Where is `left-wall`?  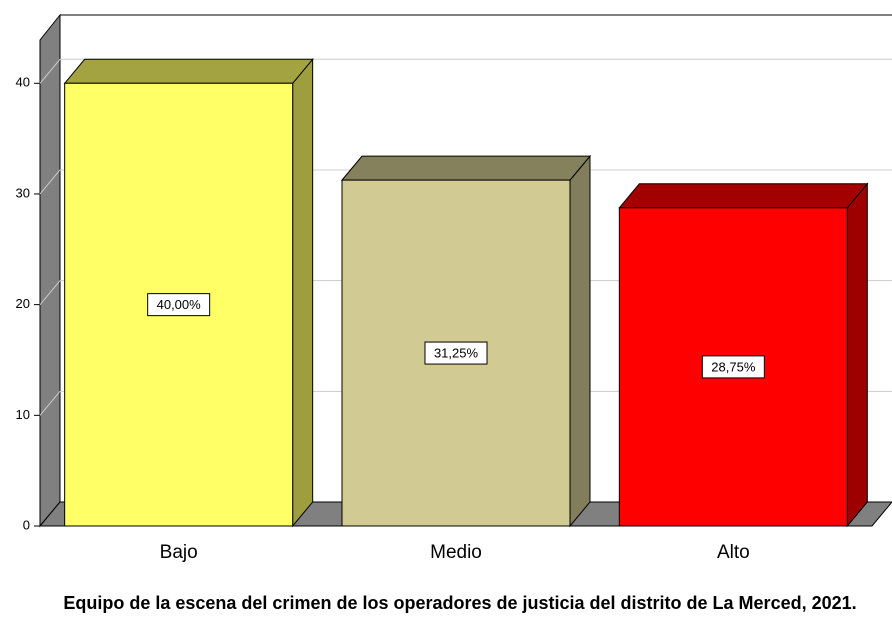 left-wall is located at coordinates (50, 270).